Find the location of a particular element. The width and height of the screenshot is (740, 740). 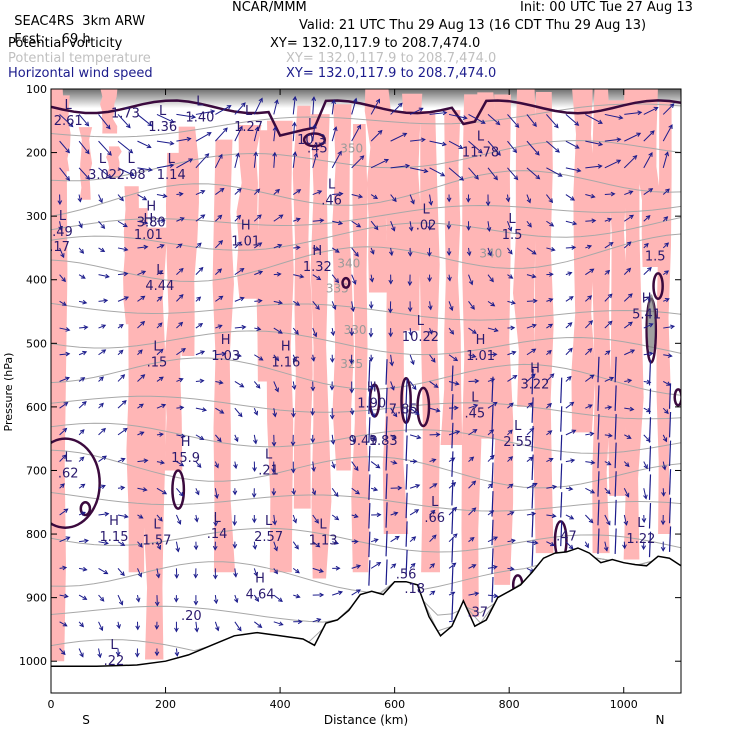

extremum-value: .18 is located at coordinates (414, 589).